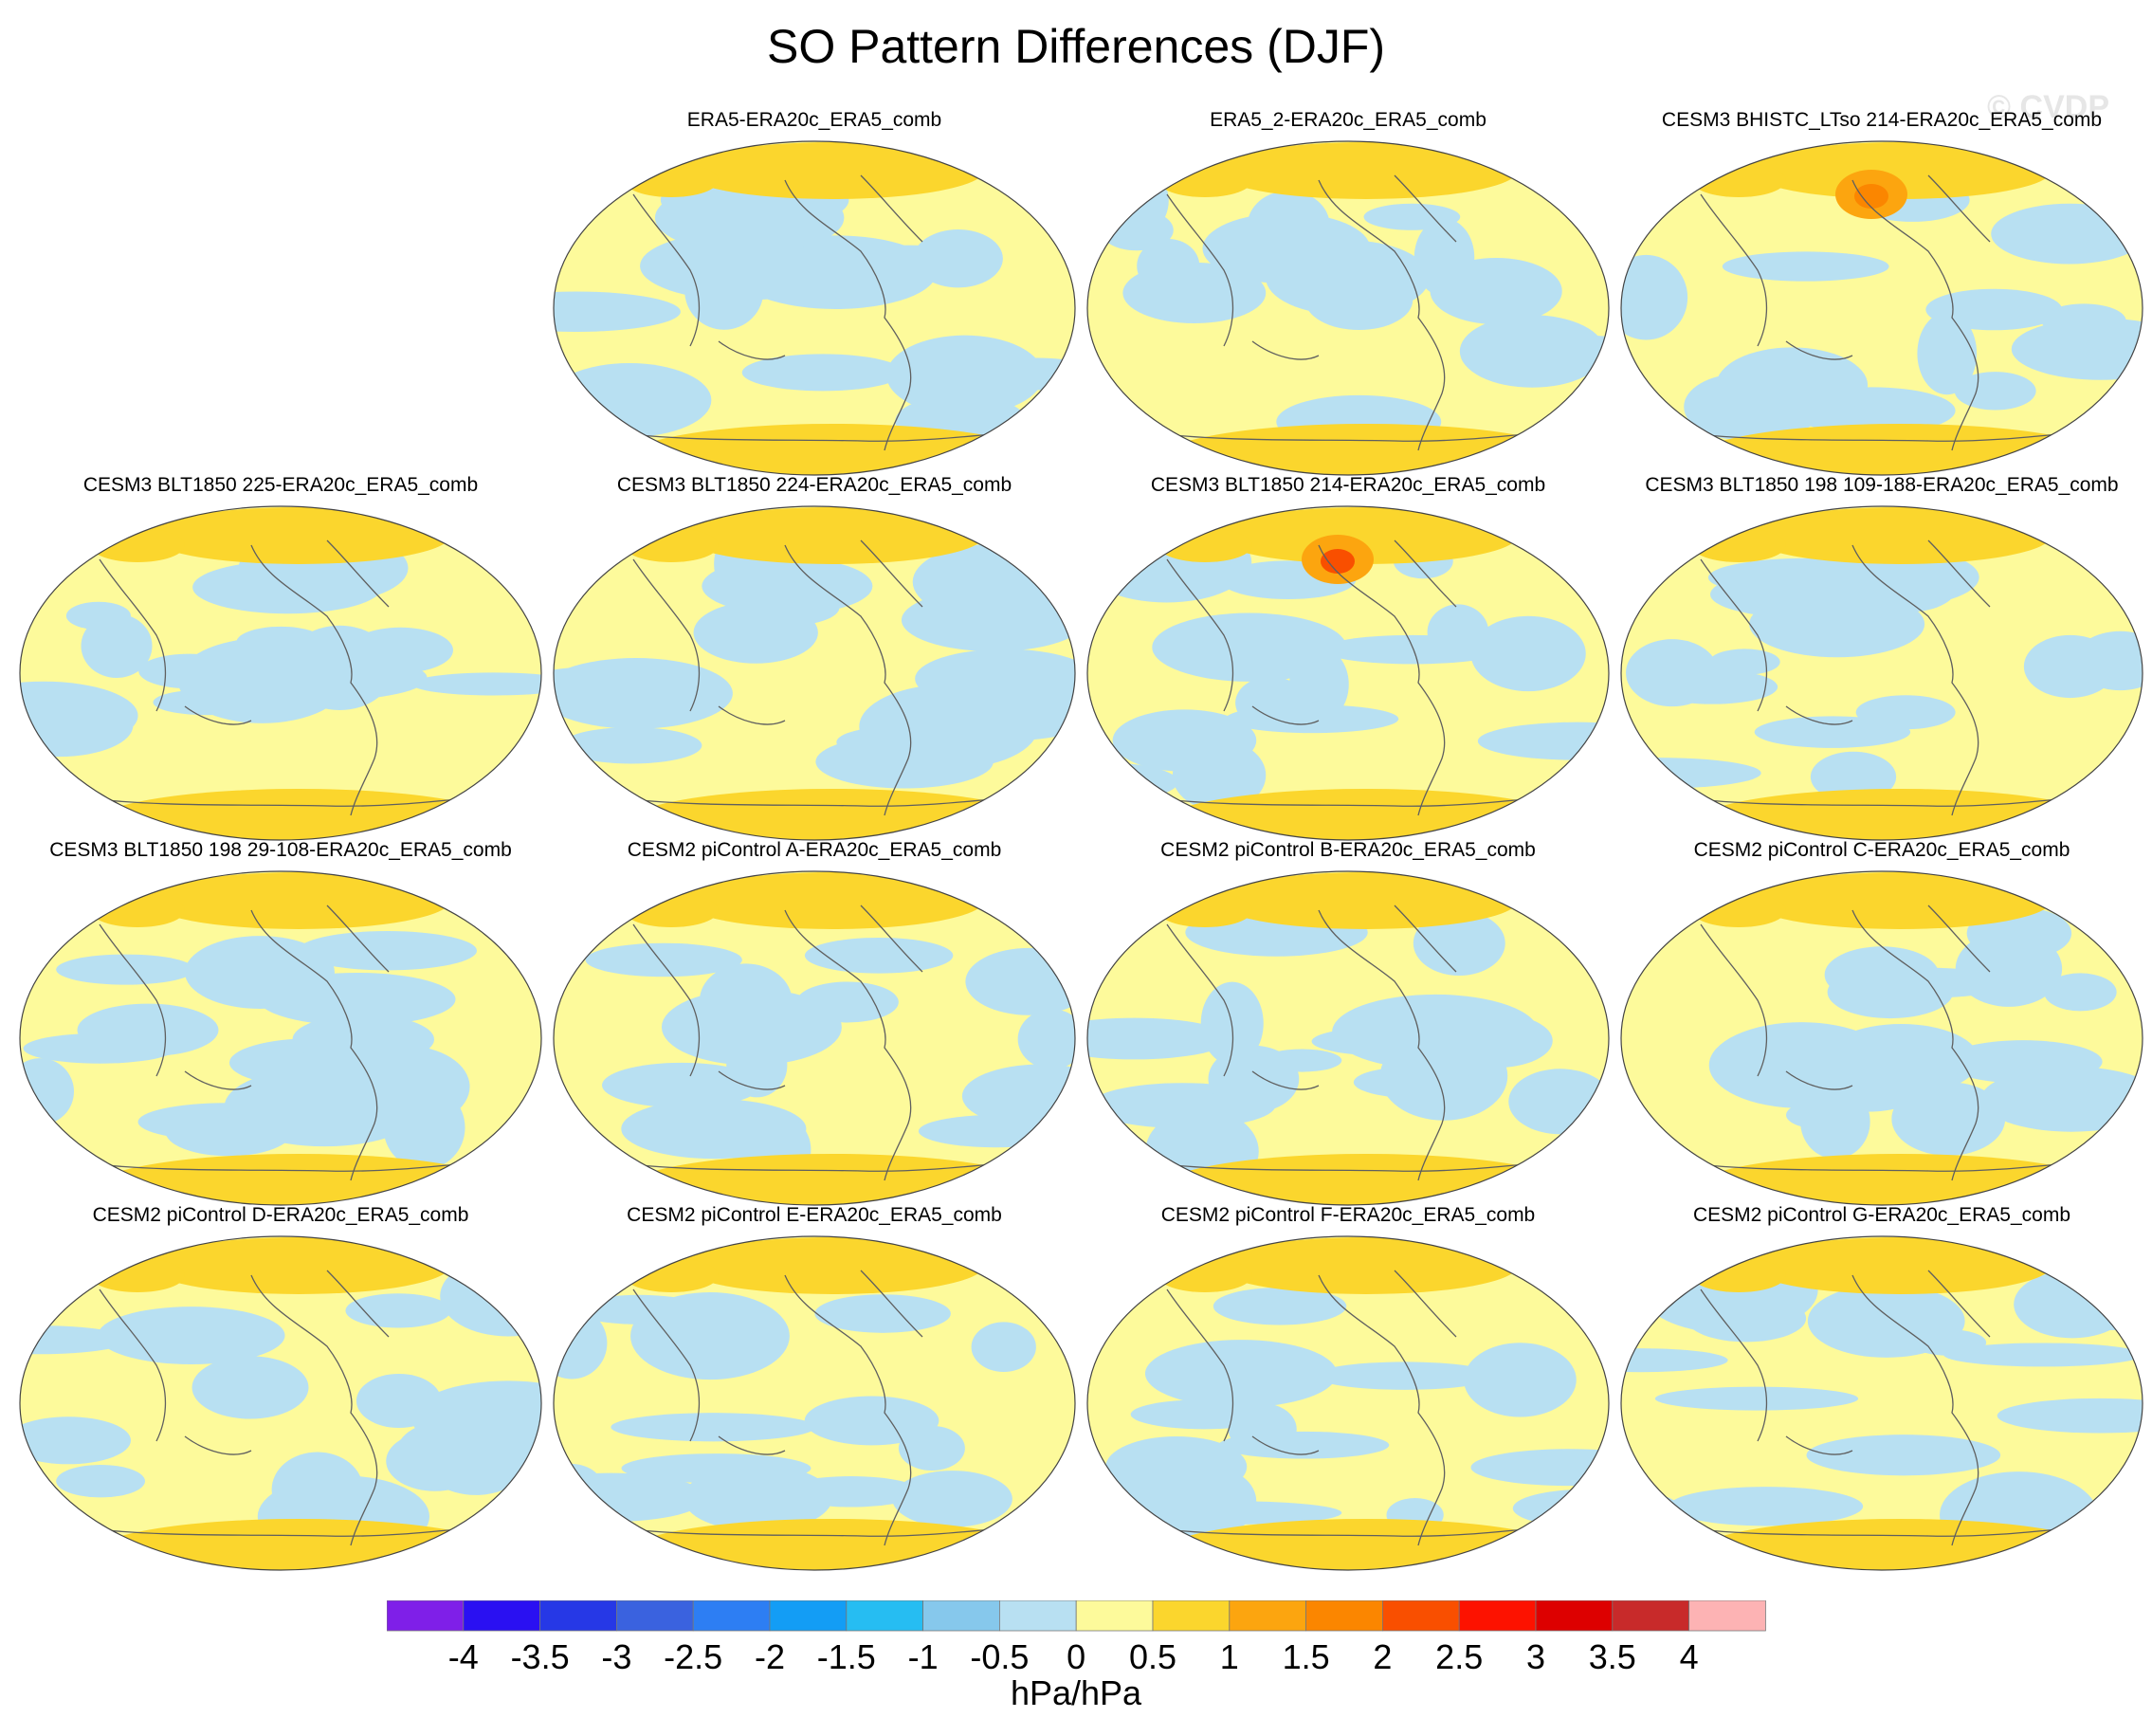 This screenshot has height=1736, width=2152. Describe the element at coordinates (281, 1215) in the screenshot. I see `panel-title: CESM2 piControl D-ERA20c_ERA5_comb` at that location.